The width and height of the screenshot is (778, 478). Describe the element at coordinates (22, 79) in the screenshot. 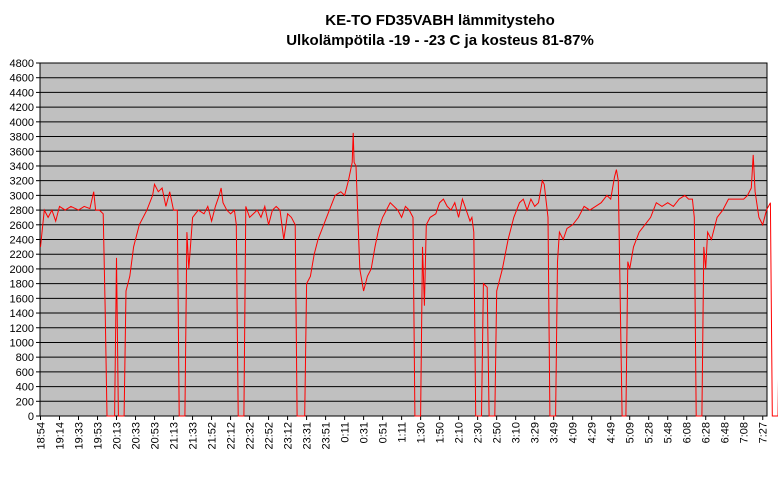

I see `y-tick-label: 4600` at that location.